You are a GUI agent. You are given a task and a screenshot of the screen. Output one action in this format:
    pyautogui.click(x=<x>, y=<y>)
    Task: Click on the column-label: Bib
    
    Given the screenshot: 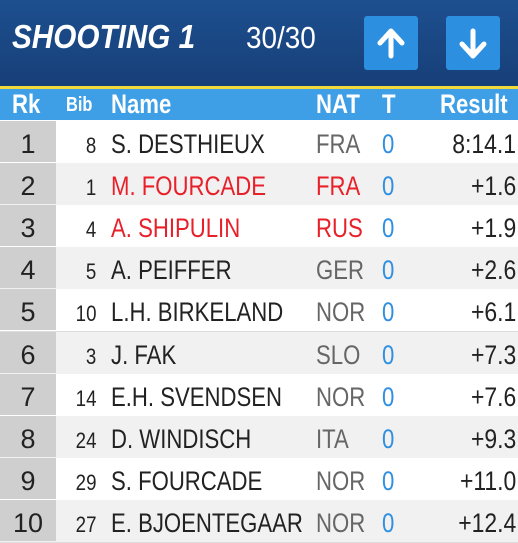 What is the action you would take?
    pyautogui.click(x=79, y=105)
    